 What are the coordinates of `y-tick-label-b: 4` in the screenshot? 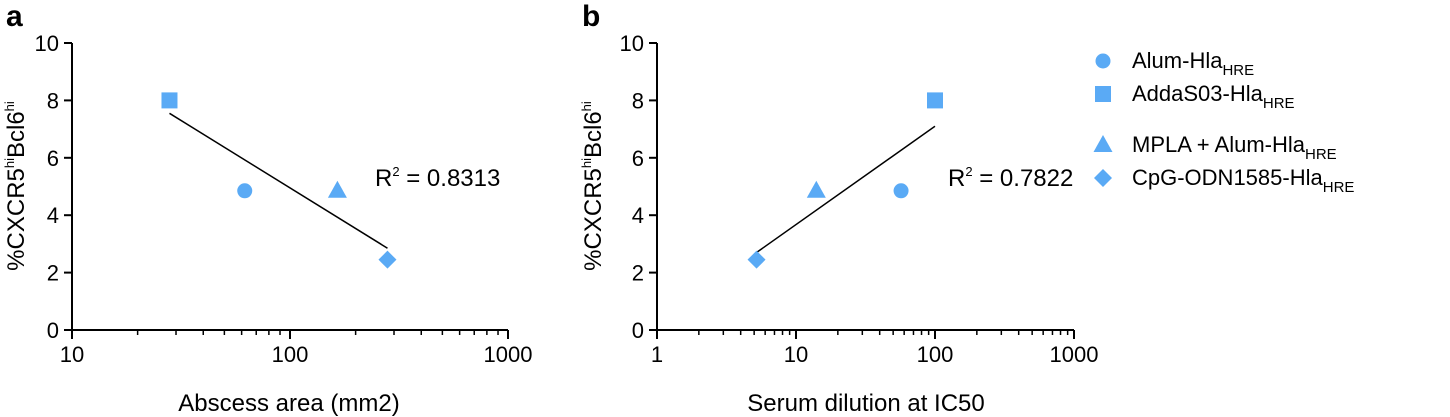 It's located at (638, 215).